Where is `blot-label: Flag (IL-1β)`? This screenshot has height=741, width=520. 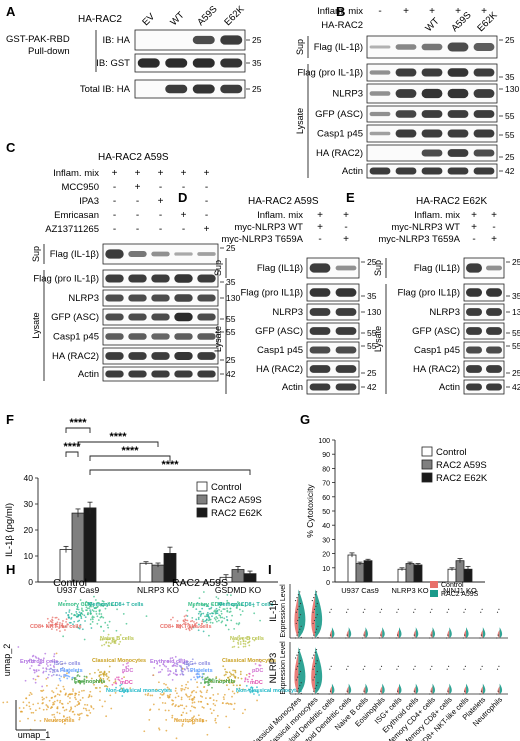
blot-label: Flag (IL-1β) is located at coordinates (338, 47).